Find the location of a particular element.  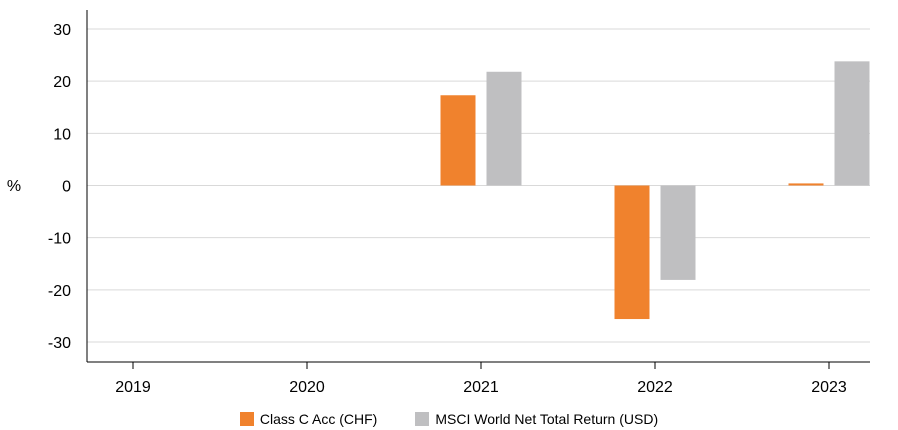

x-tick-labels: 2019 2020 2021 2022 2023 is located at coordinates (481, 387).